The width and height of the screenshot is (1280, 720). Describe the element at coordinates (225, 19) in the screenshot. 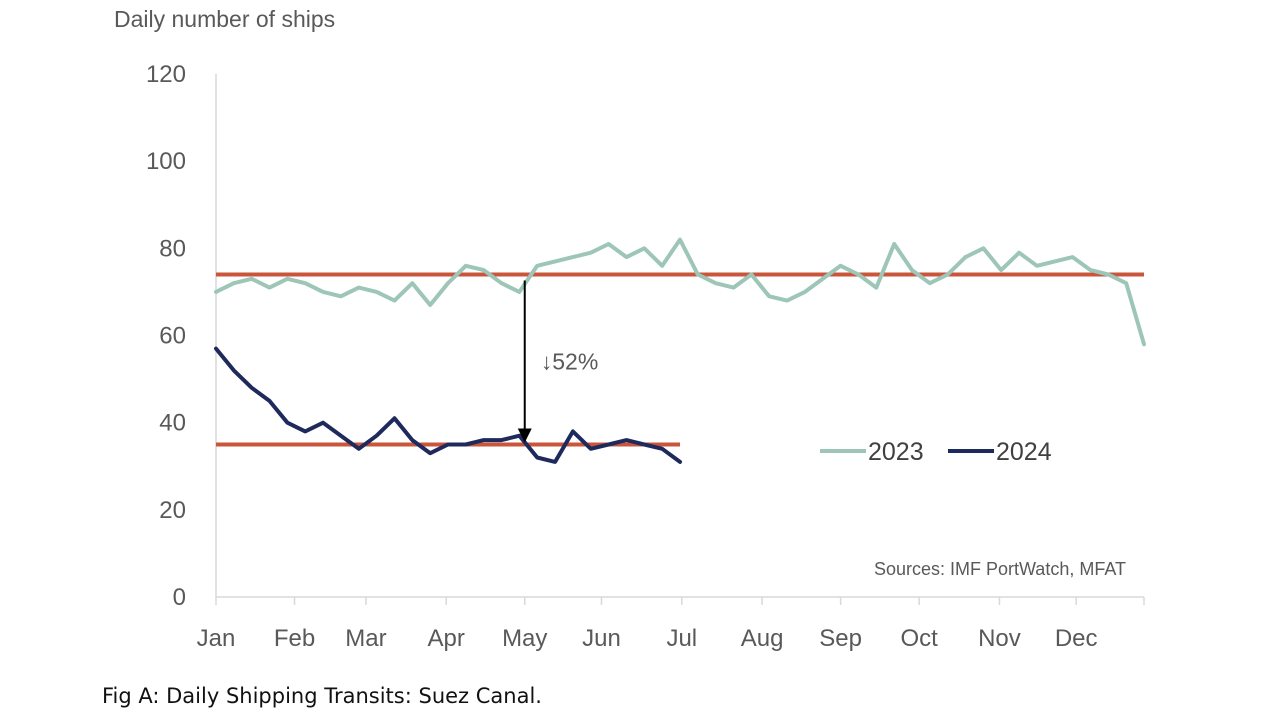

I see `y-axis-title: Daily number of ships` at that location.